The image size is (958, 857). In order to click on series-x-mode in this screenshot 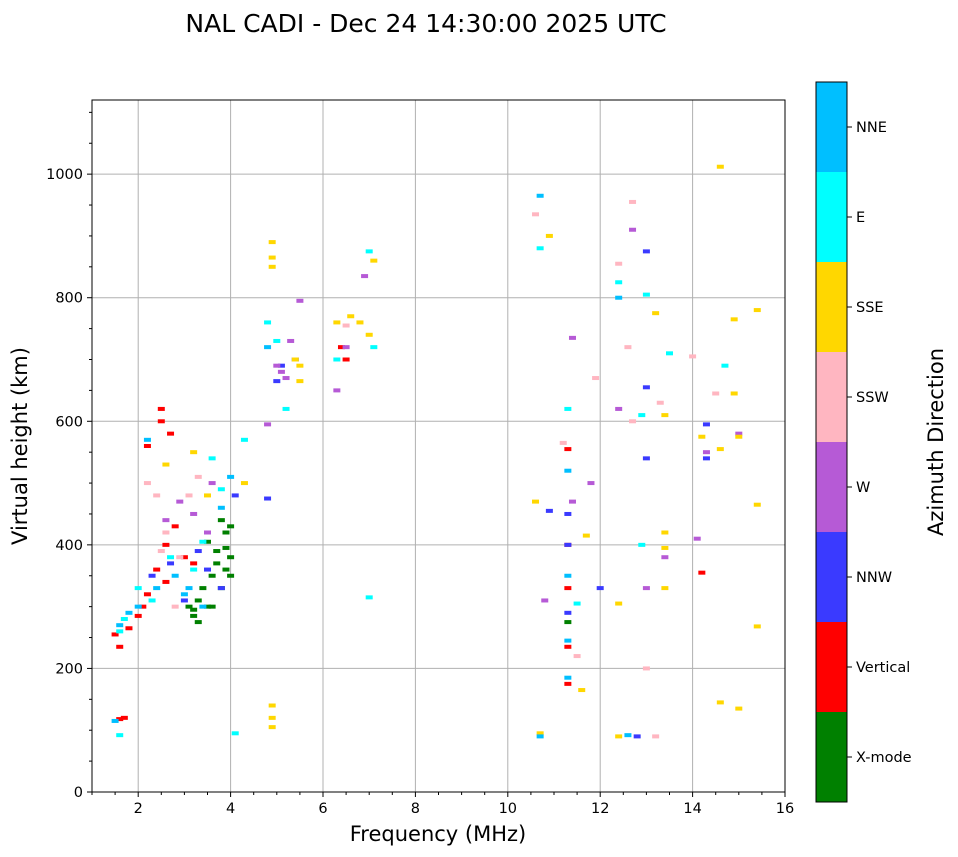, I will do `click(378, 571)`.